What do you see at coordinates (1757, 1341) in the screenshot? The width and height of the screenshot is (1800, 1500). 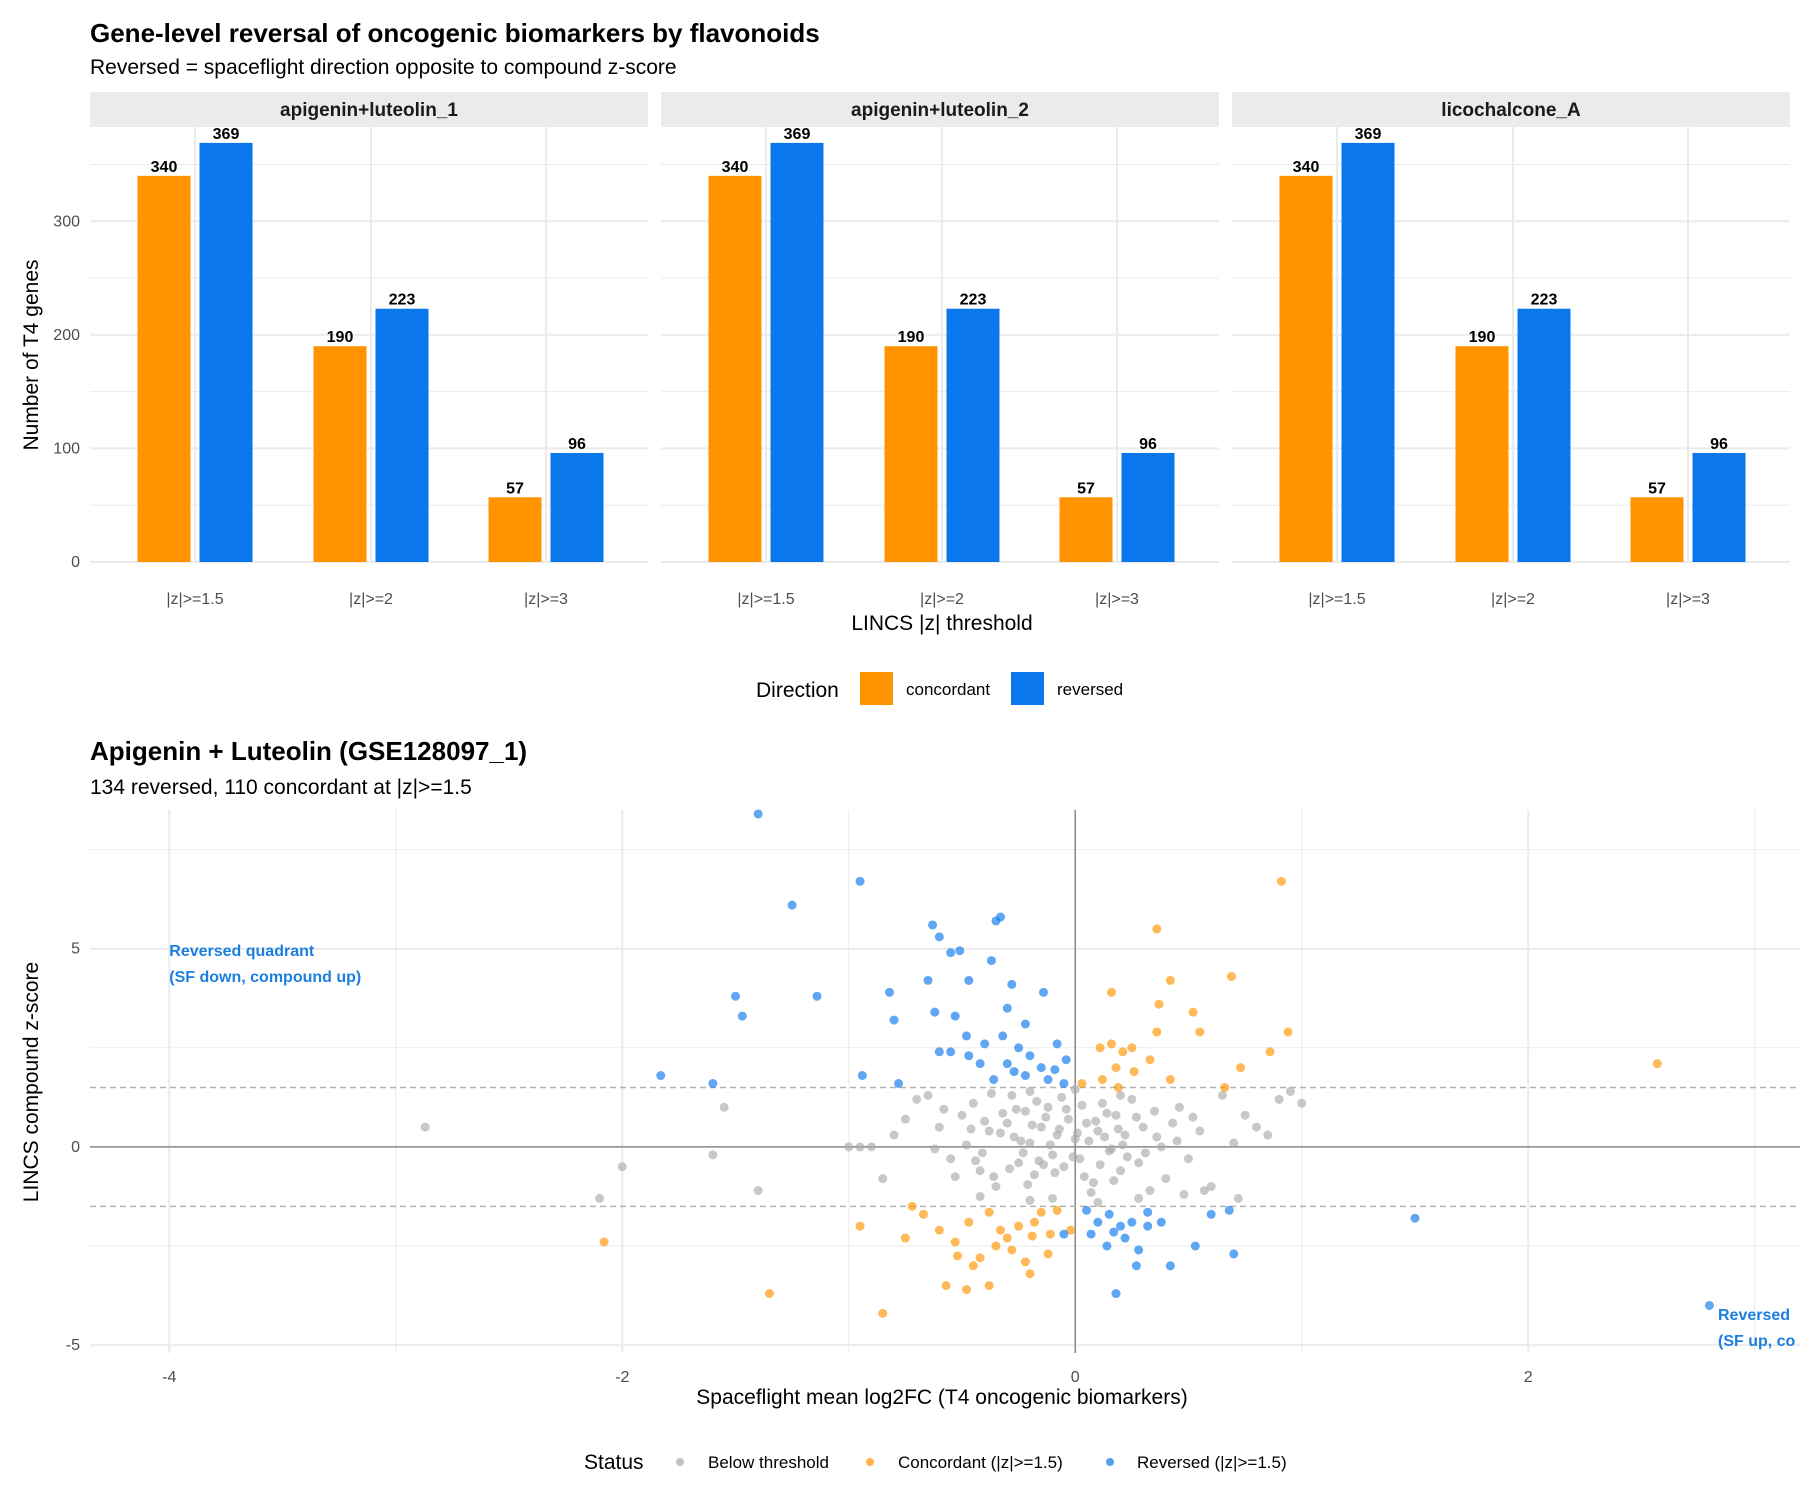 I see `annotation-lower-right-line2: (SF up, co` at bounding box center [1757, 1341].